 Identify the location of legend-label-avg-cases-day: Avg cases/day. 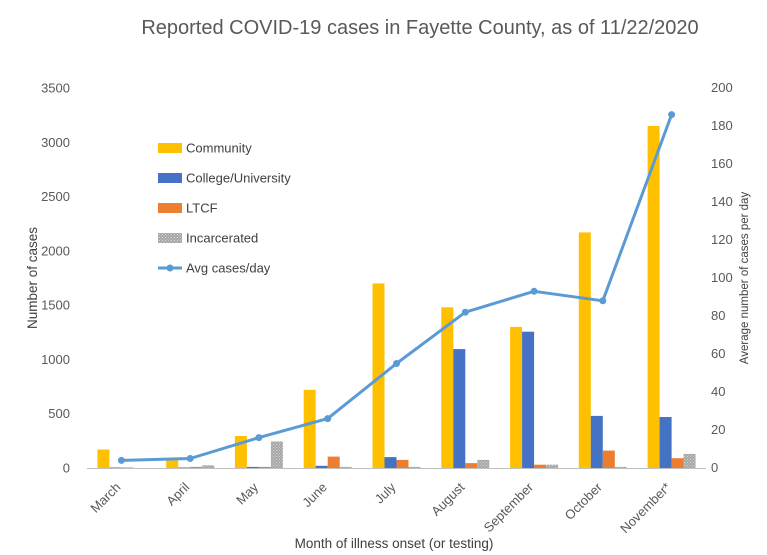
(228, 268).